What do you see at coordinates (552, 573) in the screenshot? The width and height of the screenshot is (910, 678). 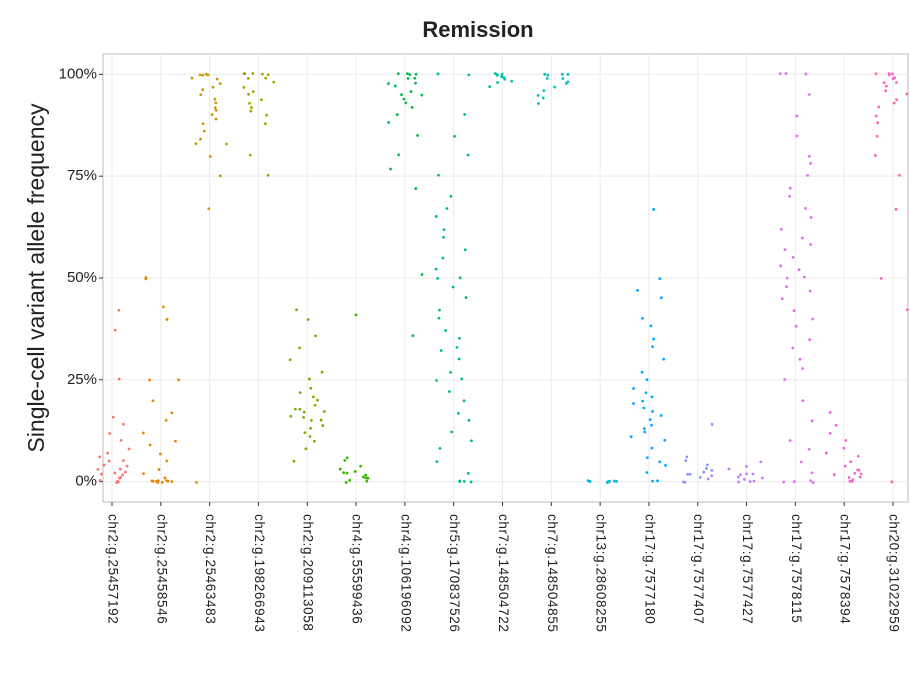 I see `x-tick-label: chr7:g.148504855` at bounding box center [552, 573].